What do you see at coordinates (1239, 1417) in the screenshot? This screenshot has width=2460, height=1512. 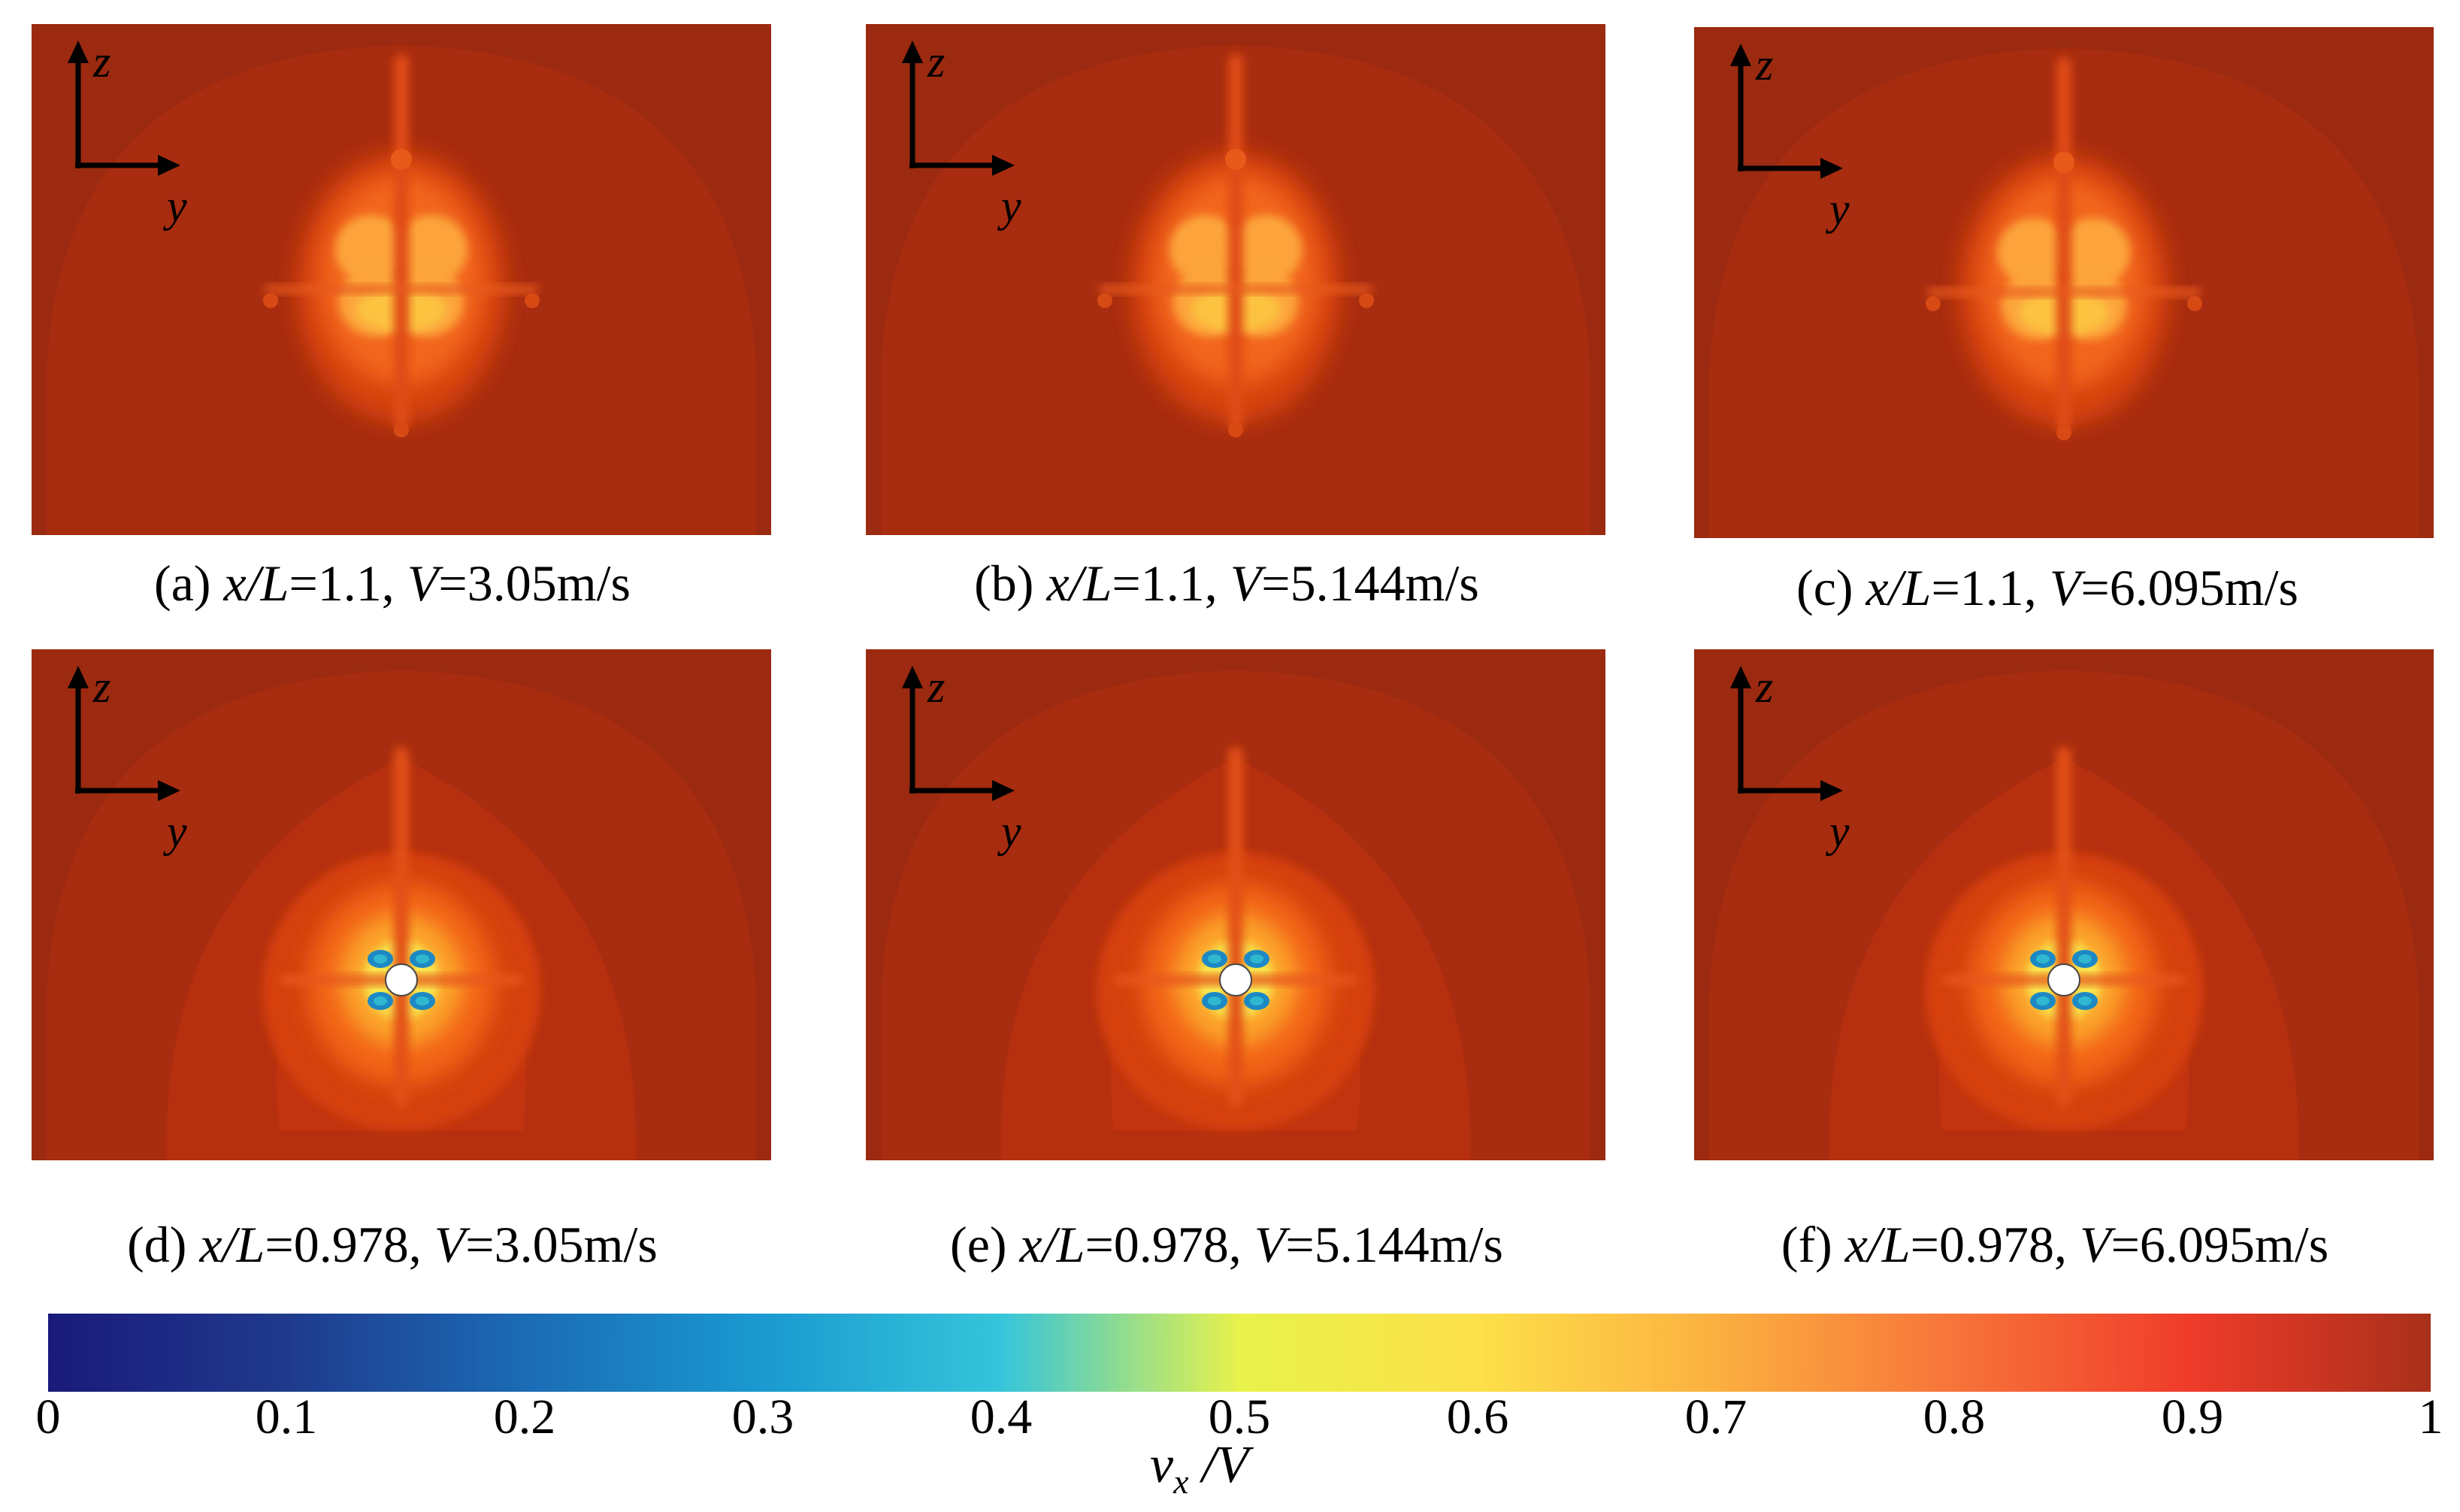 I see `colorbar-tick-label: 0.5` at bounding box center [1239, 1417].